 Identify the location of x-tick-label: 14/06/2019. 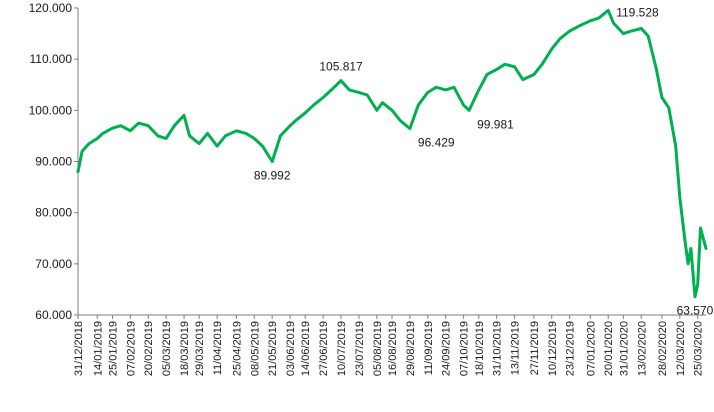
(306, 348).